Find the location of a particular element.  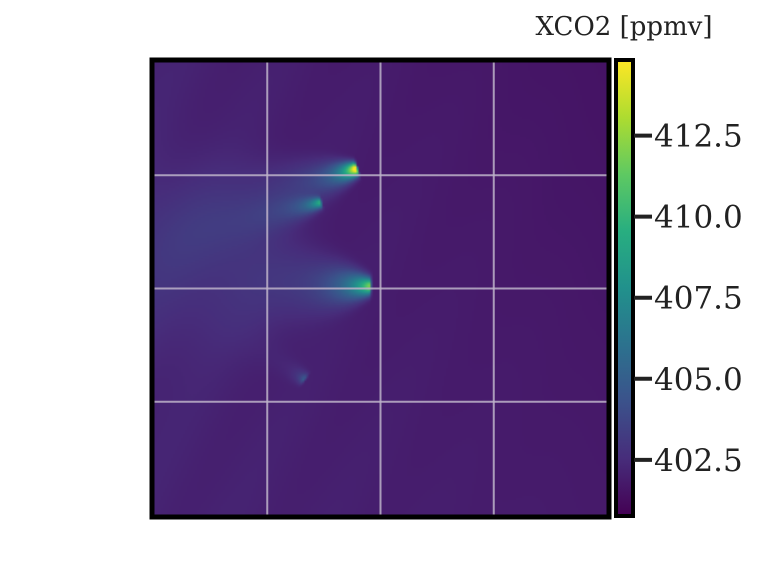

colorbar-frame is located at coordinates (624, 288).